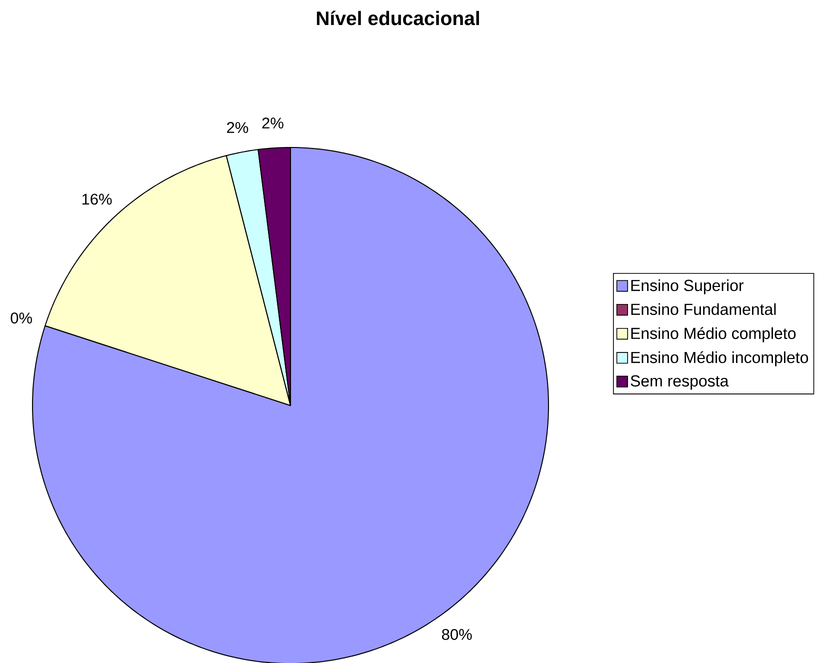 This screenshot has width=825, height=663. Describe the element at coordinates (457, 634) in the screenshot. I see `data-label: 80%` at that location.